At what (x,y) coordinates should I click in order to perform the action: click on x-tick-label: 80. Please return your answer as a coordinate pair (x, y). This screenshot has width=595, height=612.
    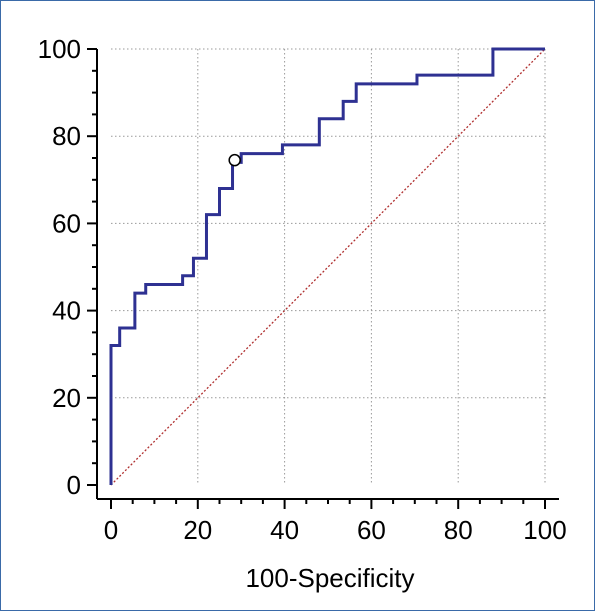
    Looking at the image, I should click on (458, 530).